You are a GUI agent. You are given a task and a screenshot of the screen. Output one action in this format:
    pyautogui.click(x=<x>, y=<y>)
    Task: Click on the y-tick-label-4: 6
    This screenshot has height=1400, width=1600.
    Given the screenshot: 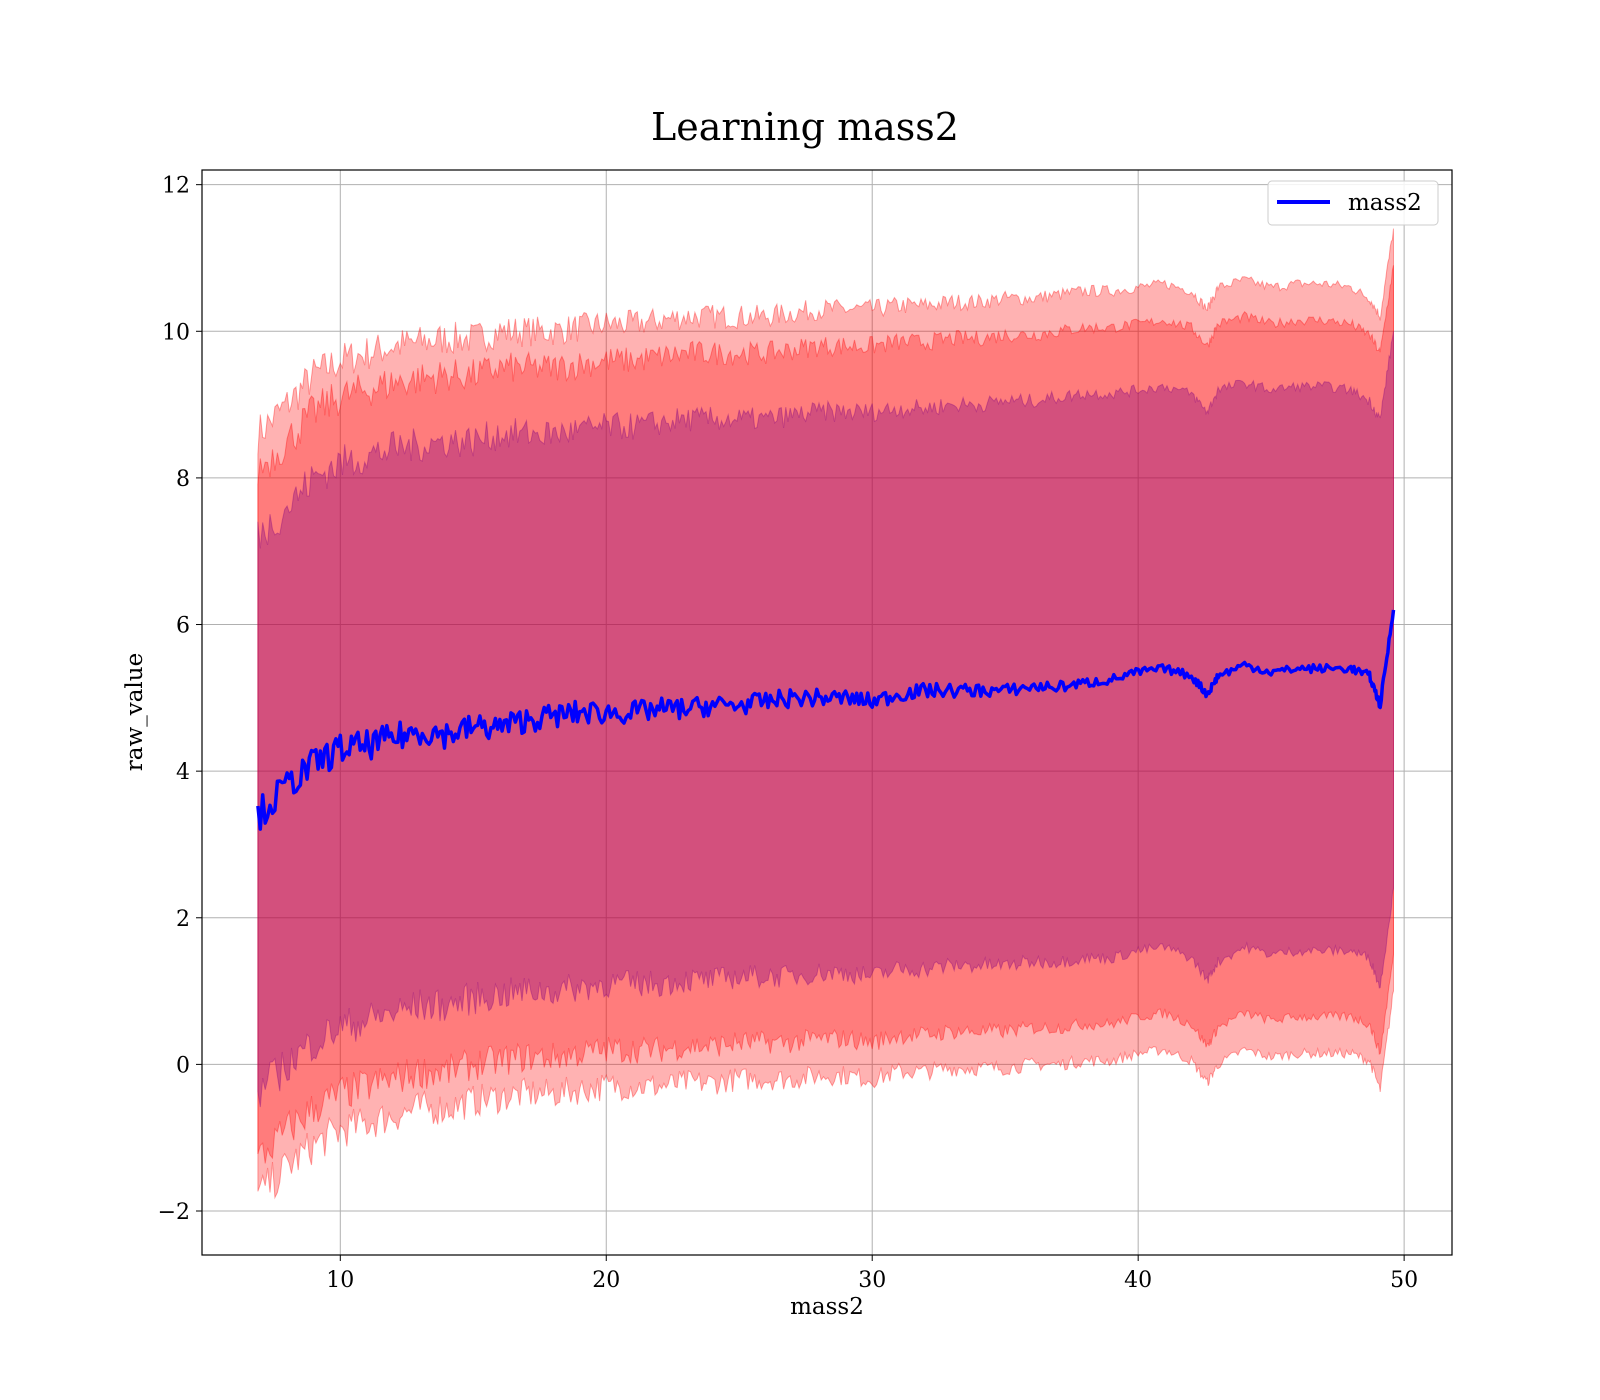 What is the action you would take?
    pyautogui.click(x=183, y=626)
    